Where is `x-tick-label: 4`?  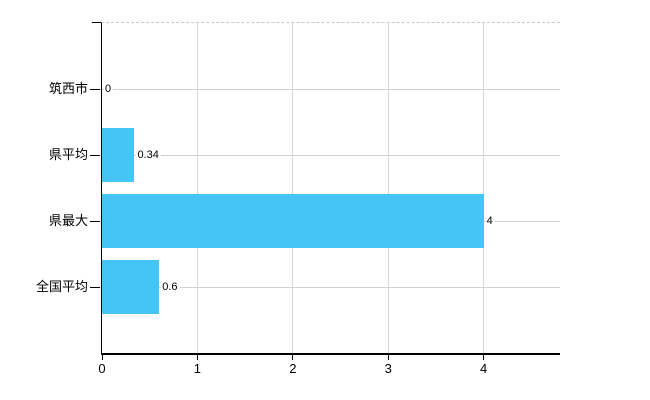
x-tick-label: 4 is located at coordinates (484, 368).